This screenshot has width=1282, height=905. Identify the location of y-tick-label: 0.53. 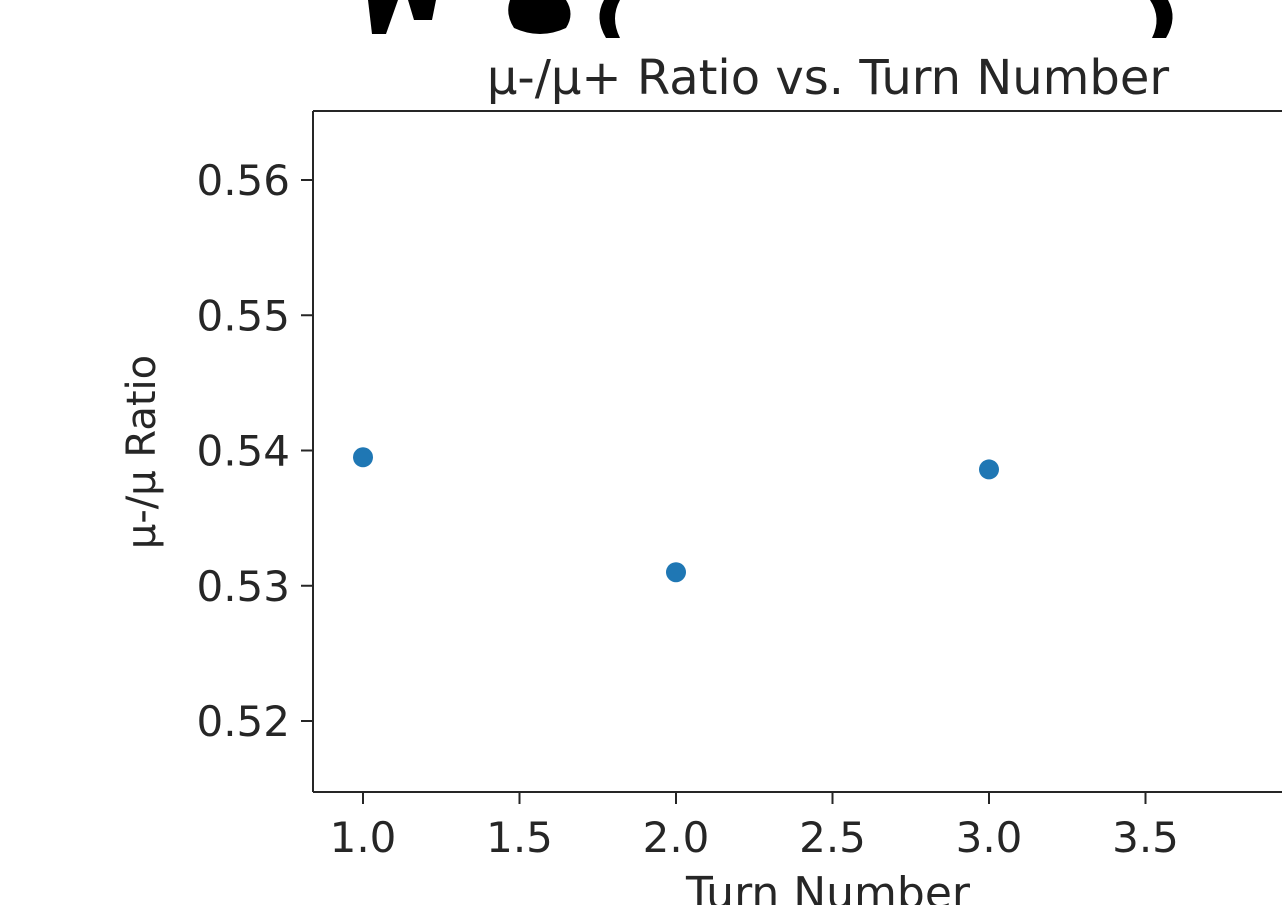
(243, 586).